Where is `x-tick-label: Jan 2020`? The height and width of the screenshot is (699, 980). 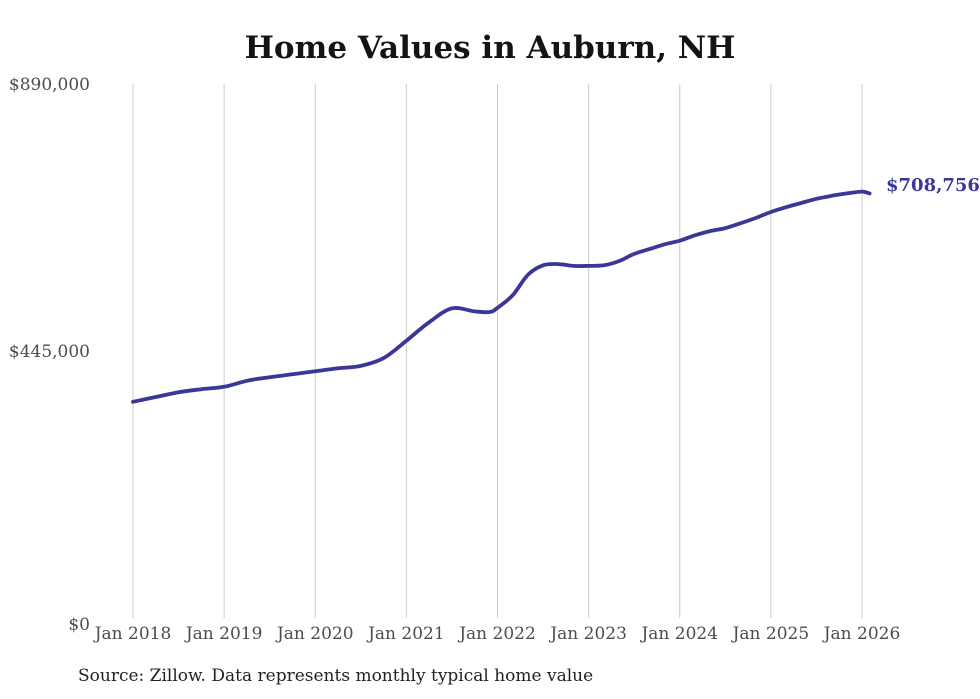 x-tick-label: Jan 2020 is located at coordinates (315, 634).